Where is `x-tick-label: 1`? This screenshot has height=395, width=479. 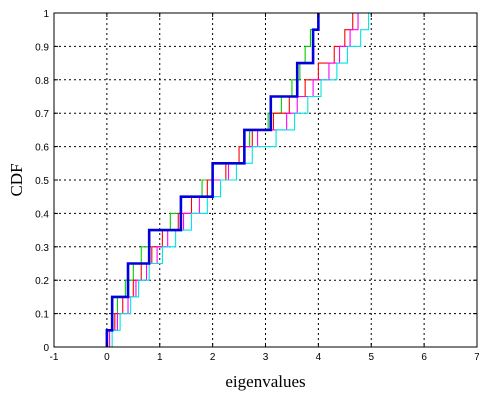 x-tick-label: 1 is located at coordinates (160, 357).